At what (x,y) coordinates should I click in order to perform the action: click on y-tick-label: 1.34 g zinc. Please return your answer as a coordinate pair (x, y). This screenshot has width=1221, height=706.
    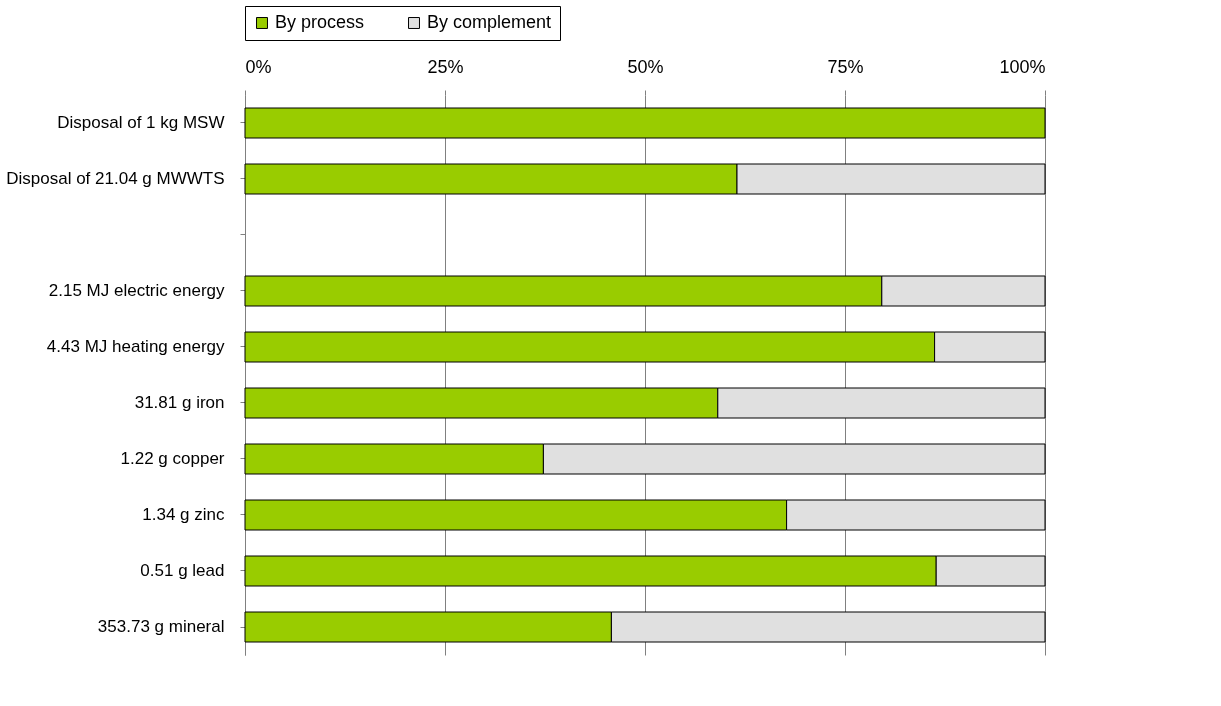
    Looking at the image, I should click on (183, 514).